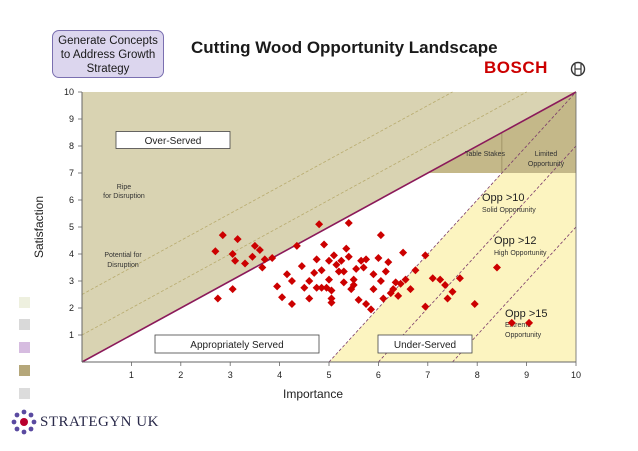 Image resolution: width=638 pixels, height=451 pixels. I want to click on x-axis-label: Importance, so click(313, 394).